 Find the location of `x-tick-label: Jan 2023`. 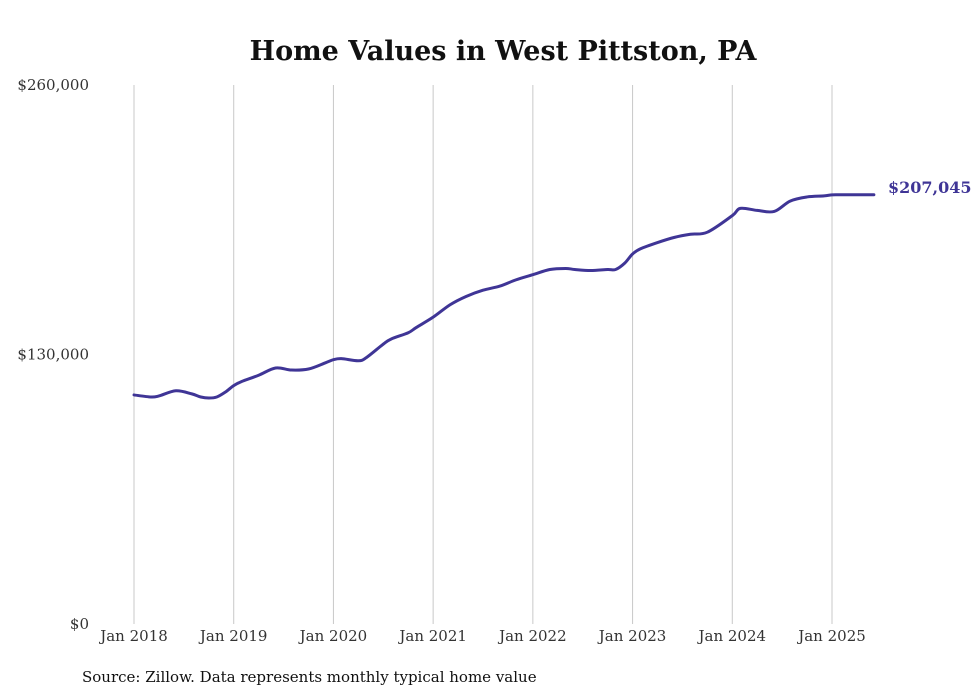

x-tick-label: Jan 2023 is located at coordinates (632, 636).